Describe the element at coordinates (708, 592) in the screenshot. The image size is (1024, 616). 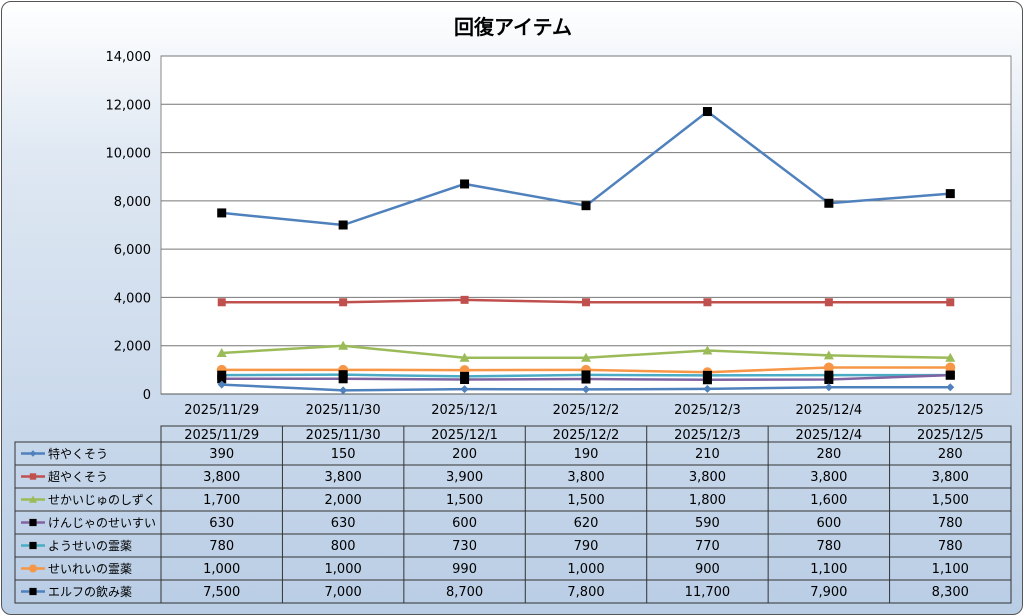
I see `table-cell: 11,700` at that location.